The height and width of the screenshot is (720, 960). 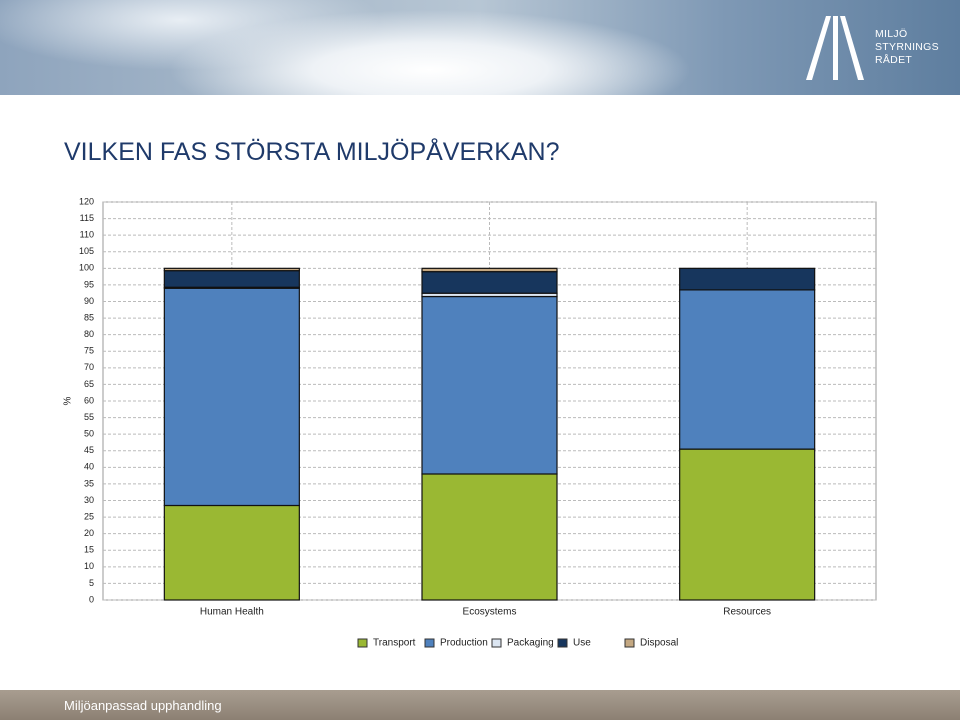 I want to click on header-banner: MILJÖ STYRNINGS RÅDET, so click(x=480, y=47).